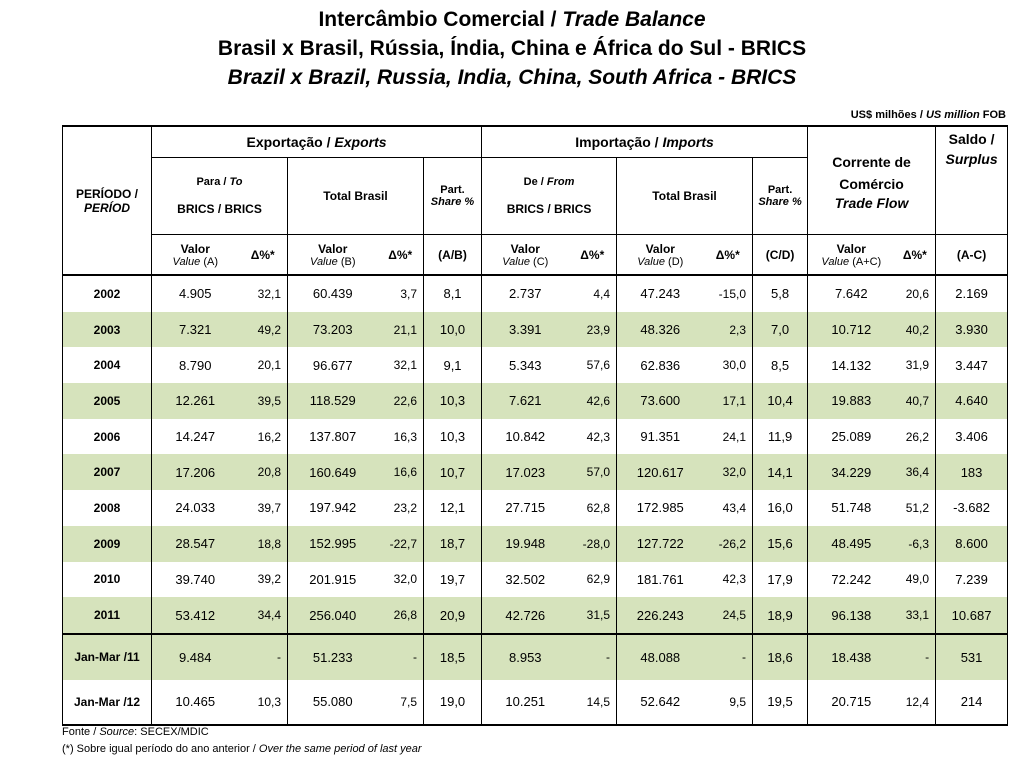 The image size is (1024, 768). What do you see at coordinates (915, 329) in the screenshot?
I see `trade-flow-delta: 40,2` at bounding box center [915, 329].